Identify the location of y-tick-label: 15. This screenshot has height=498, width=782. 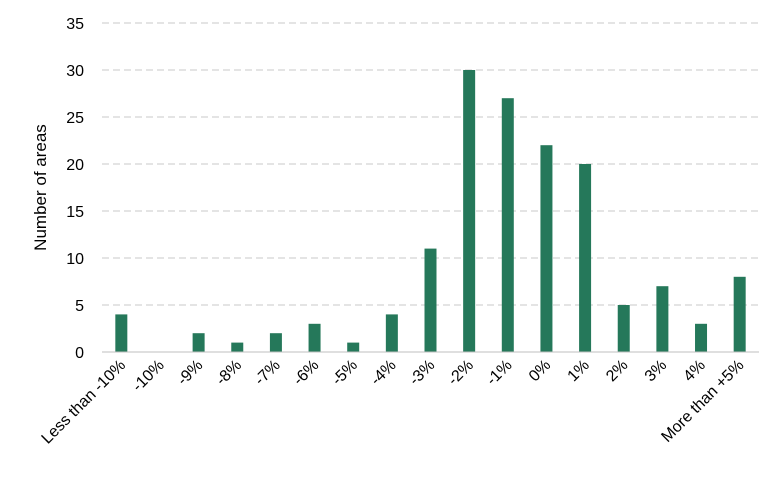
(75, 212).